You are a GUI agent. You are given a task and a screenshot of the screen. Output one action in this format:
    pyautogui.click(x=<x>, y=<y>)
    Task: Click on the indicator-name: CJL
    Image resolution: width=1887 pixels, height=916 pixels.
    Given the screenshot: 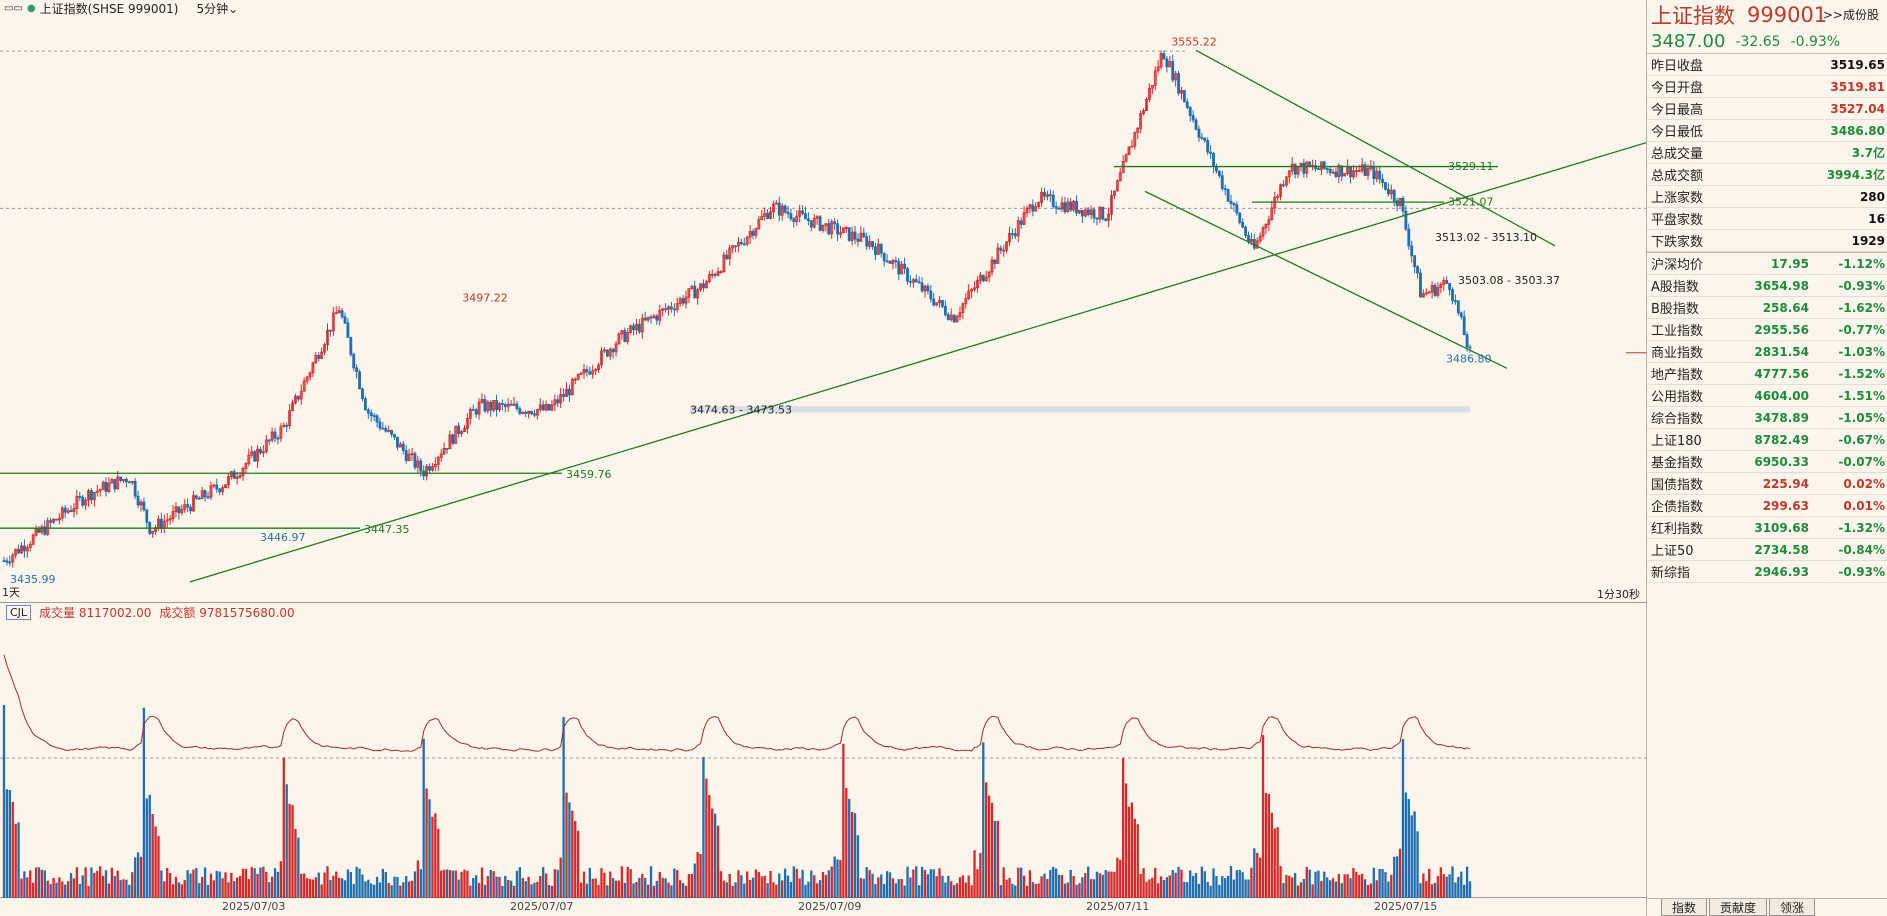 What is the action you would take?
    pyautogui.click(x=19, y=612)
    